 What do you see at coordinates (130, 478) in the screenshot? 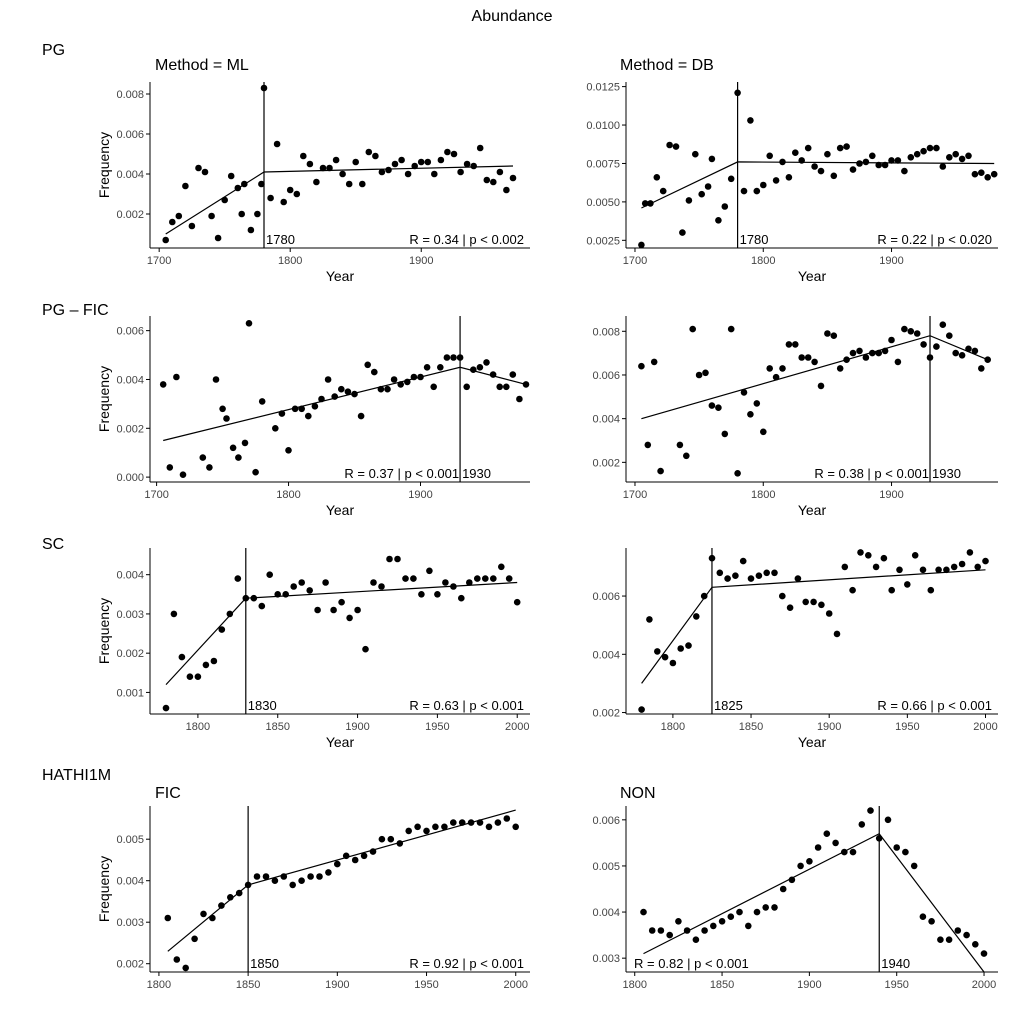
I see `y-tick-label: 0.000` at bounding box center [130, 478].